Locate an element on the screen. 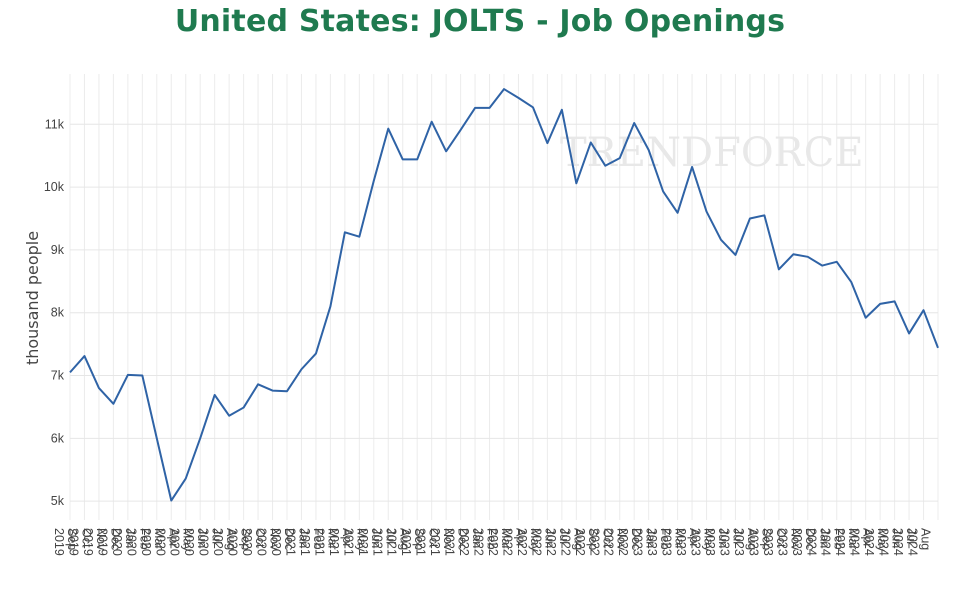  x-tick-label: Dec2019 is located at coordinates (108, 542).